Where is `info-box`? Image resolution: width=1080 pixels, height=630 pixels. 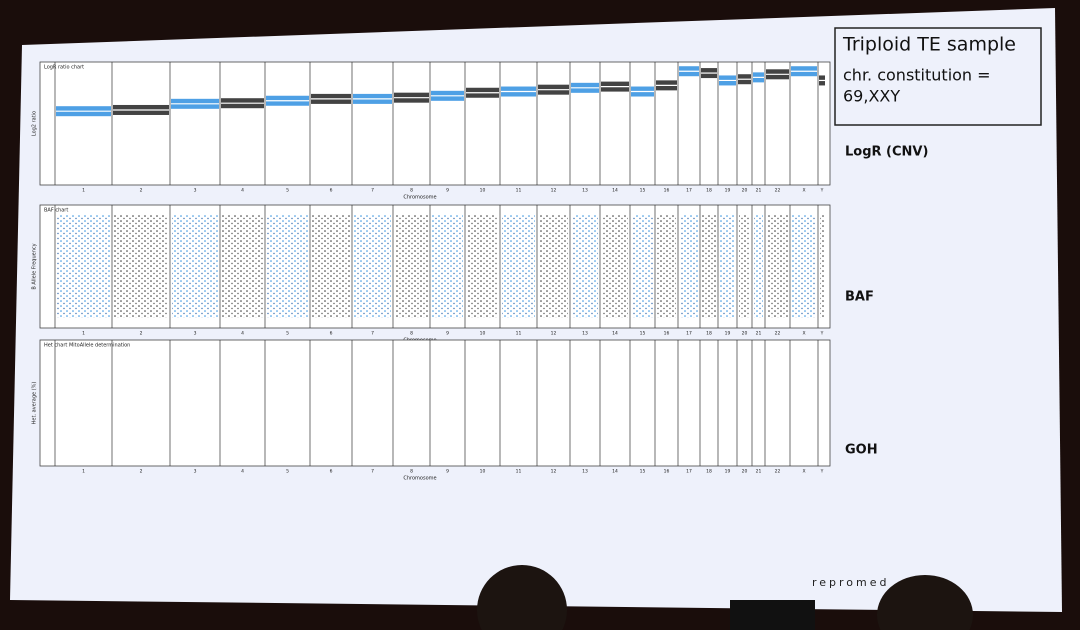
info-box is located at coordinates (938, 76).